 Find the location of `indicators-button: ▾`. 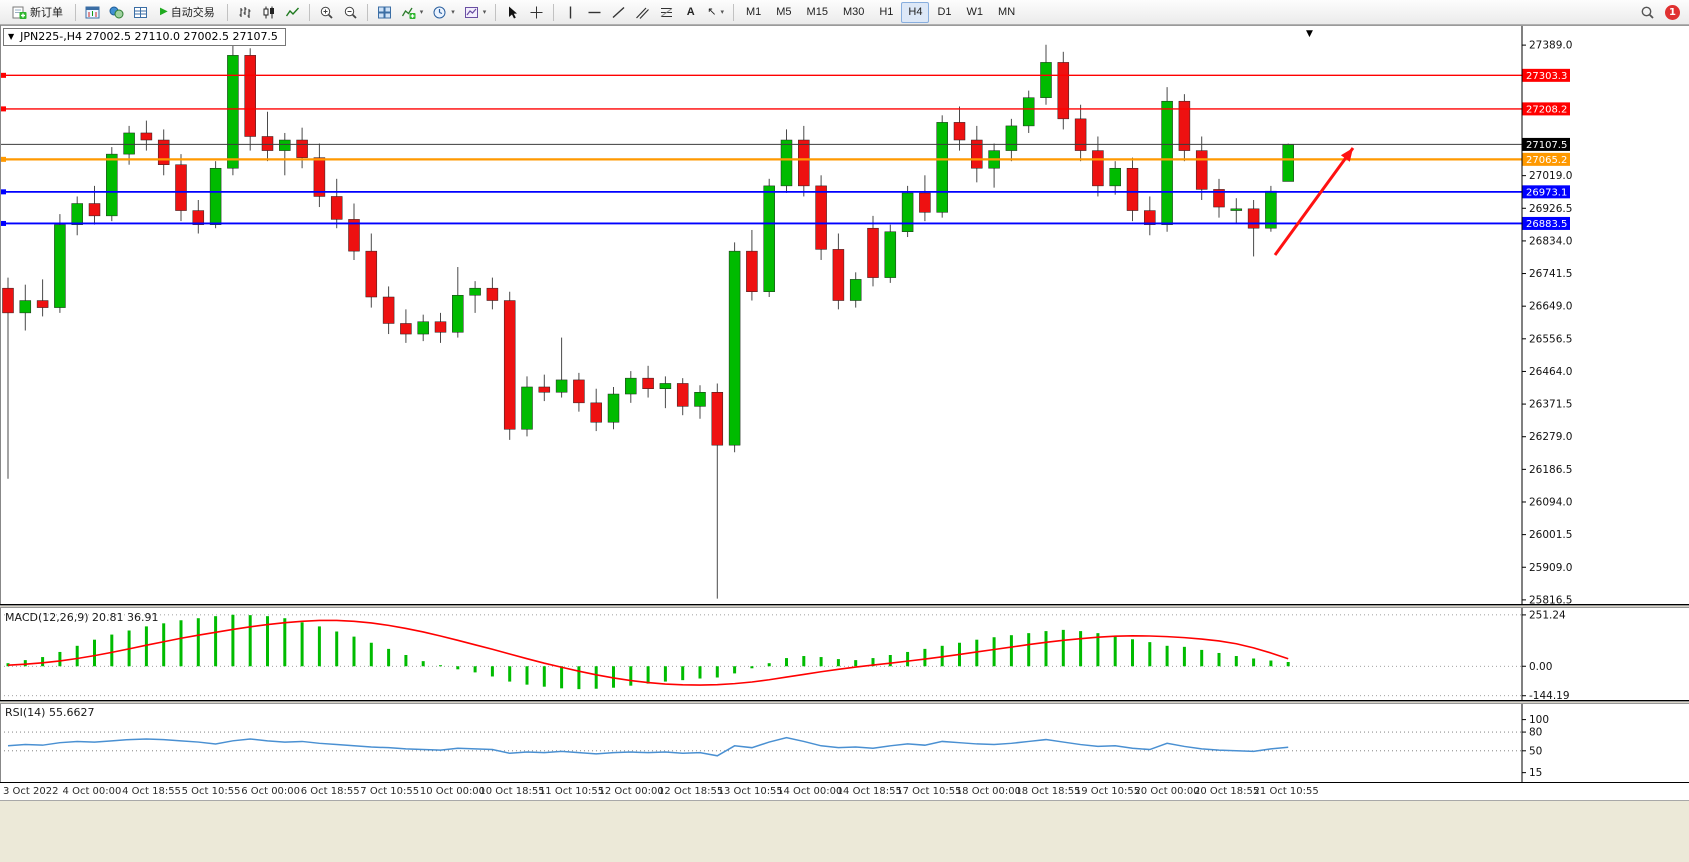

indicators-button: ▾ is located at coordinates (412, 12).